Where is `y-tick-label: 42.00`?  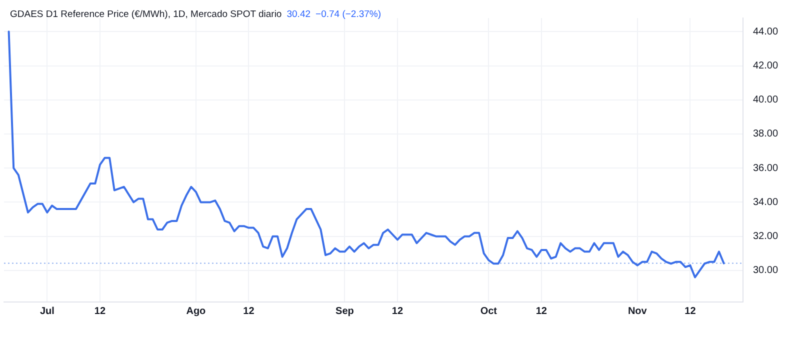 y-tick-label: 42.00 is located at coordinates (765, 66).